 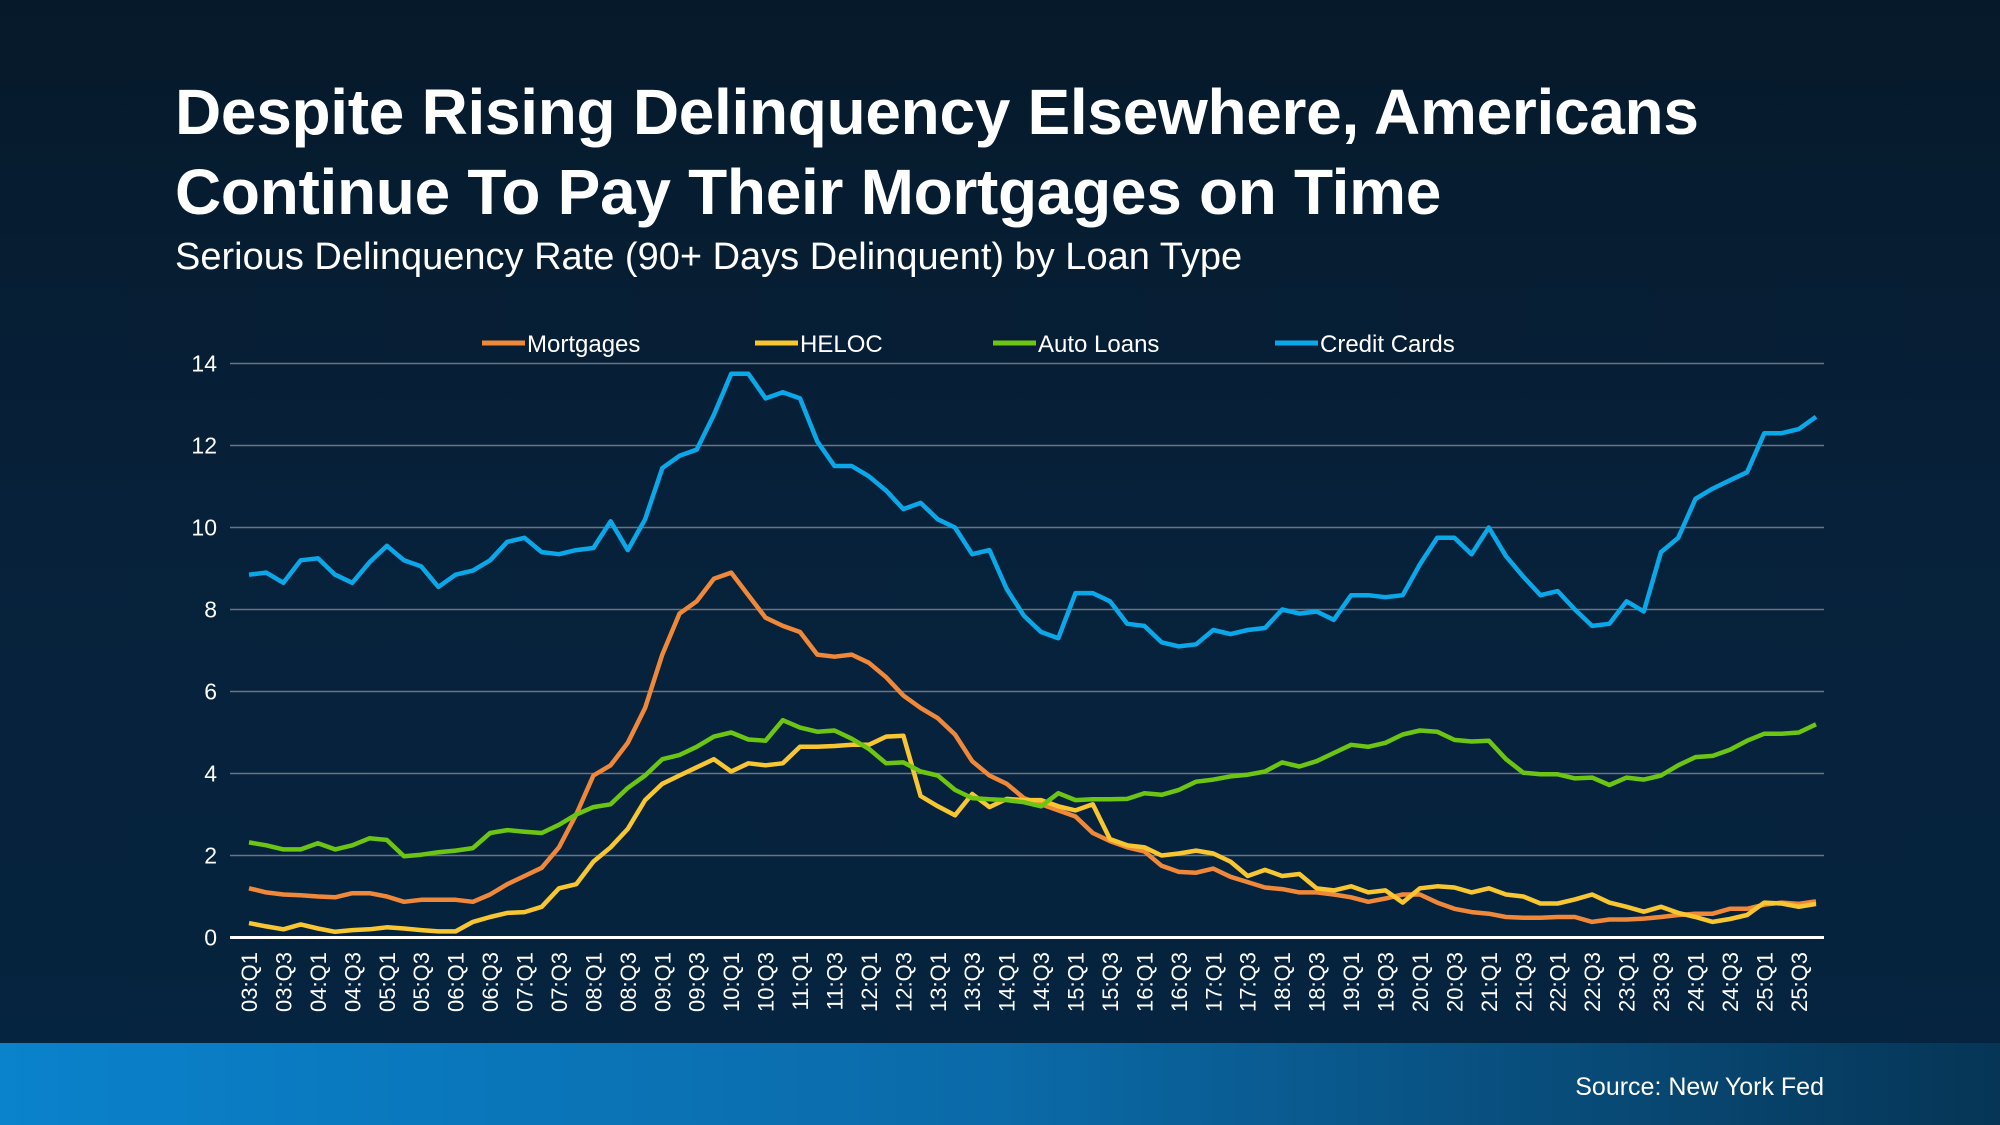 What do you see at coordinates (421, 982) in the screenshot?
I see `x-tick-label: 05:Q3` at bounding box center [421, 982].